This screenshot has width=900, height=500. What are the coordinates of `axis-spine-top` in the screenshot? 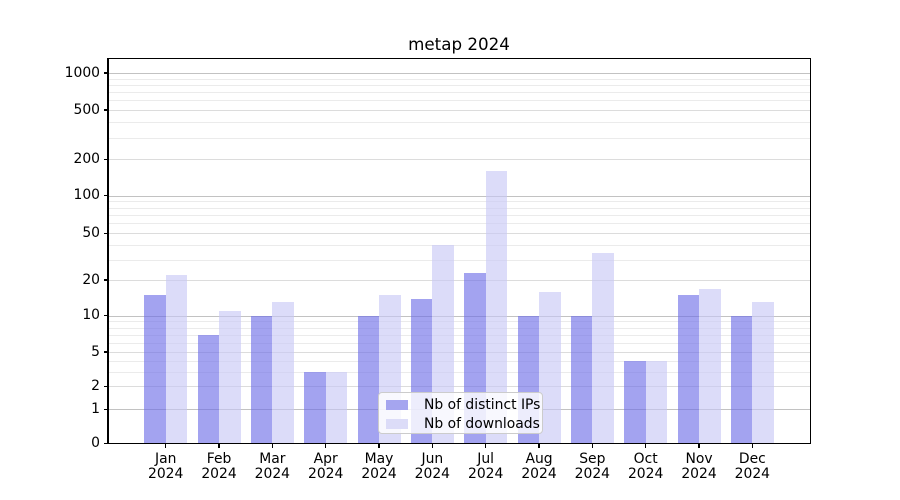 It's located at (459, 58).